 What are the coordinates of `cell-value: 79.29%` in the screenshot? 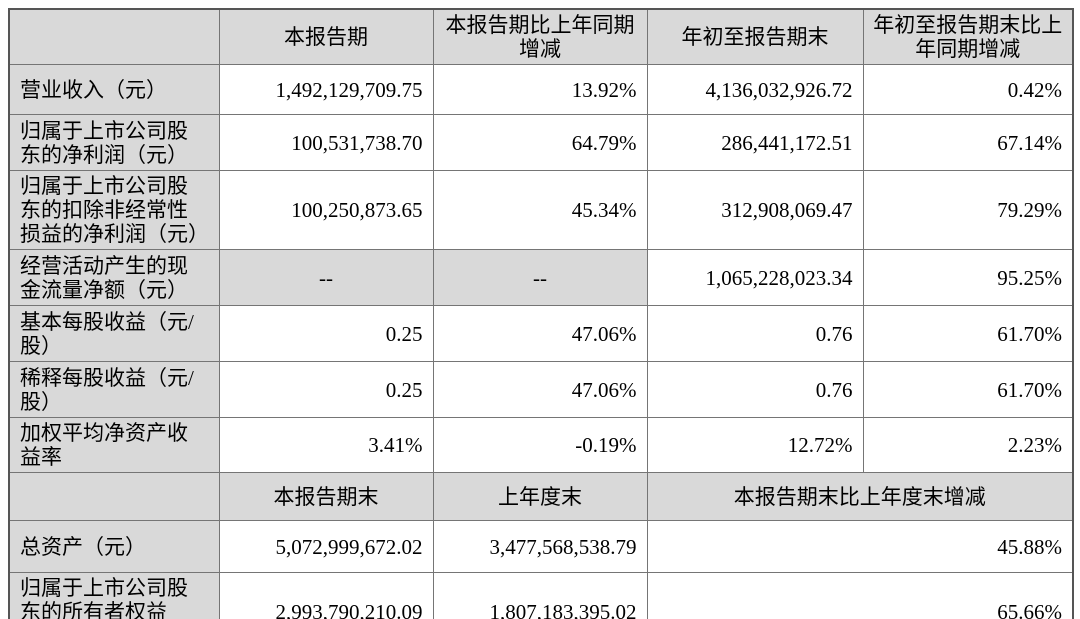 It's located at (968, 210).